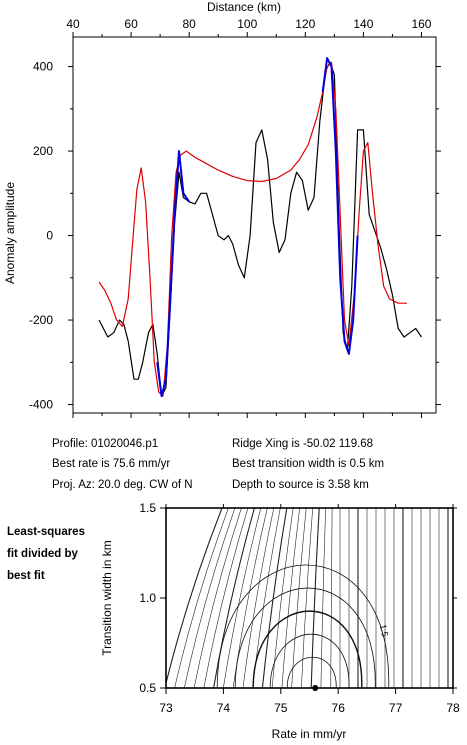 The width and height of the screenshot is (467, 745). I want to click on bottom-y-tick-label: 0.5, so click(147, 688).